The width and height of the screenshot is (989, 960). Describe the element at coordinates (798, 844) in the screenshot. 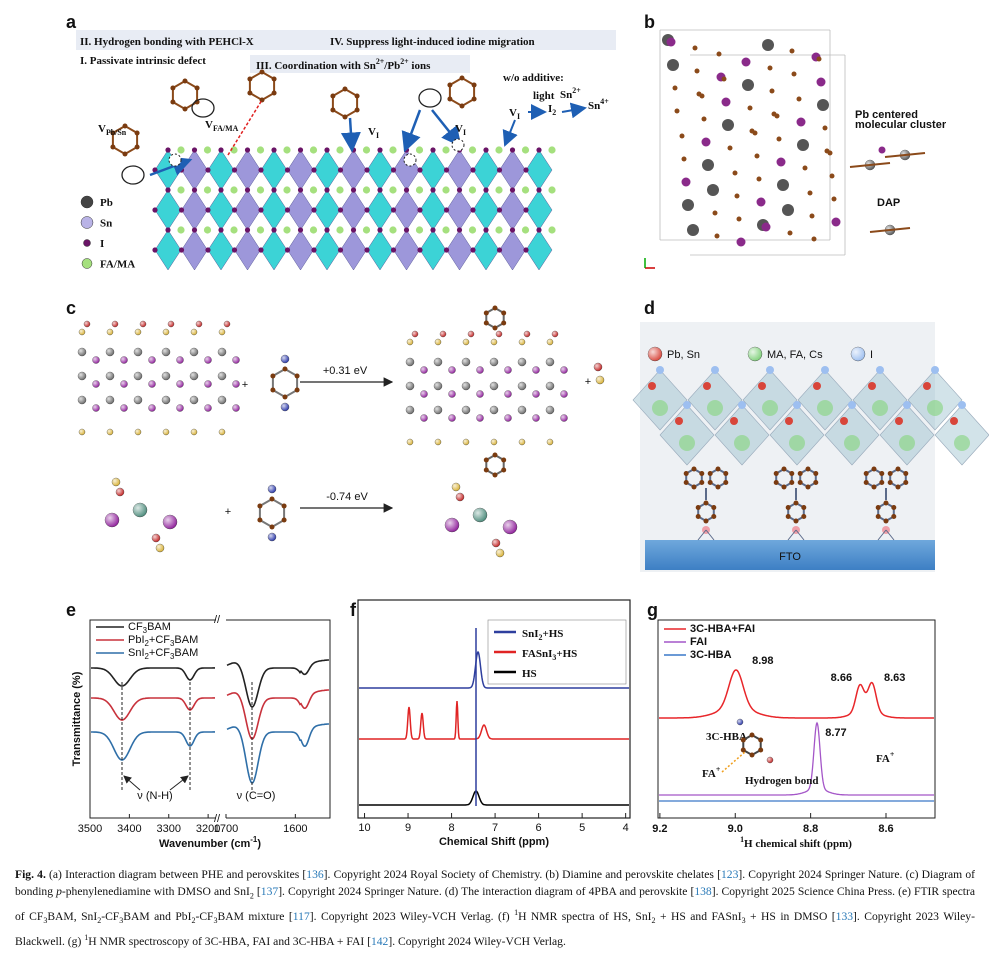

I see `text-run: H chemical shift (ppm)` at that location.